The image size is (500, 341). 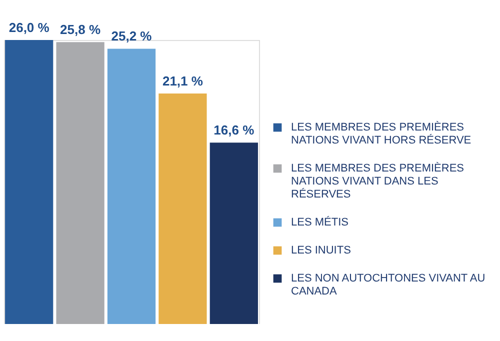 What do you see at coordinates (388, 285) in the screenshot?
I see `legend-label: LES NON AUTOCHTONES VIVANT AU CANADA` at bounding box center [388, 285].